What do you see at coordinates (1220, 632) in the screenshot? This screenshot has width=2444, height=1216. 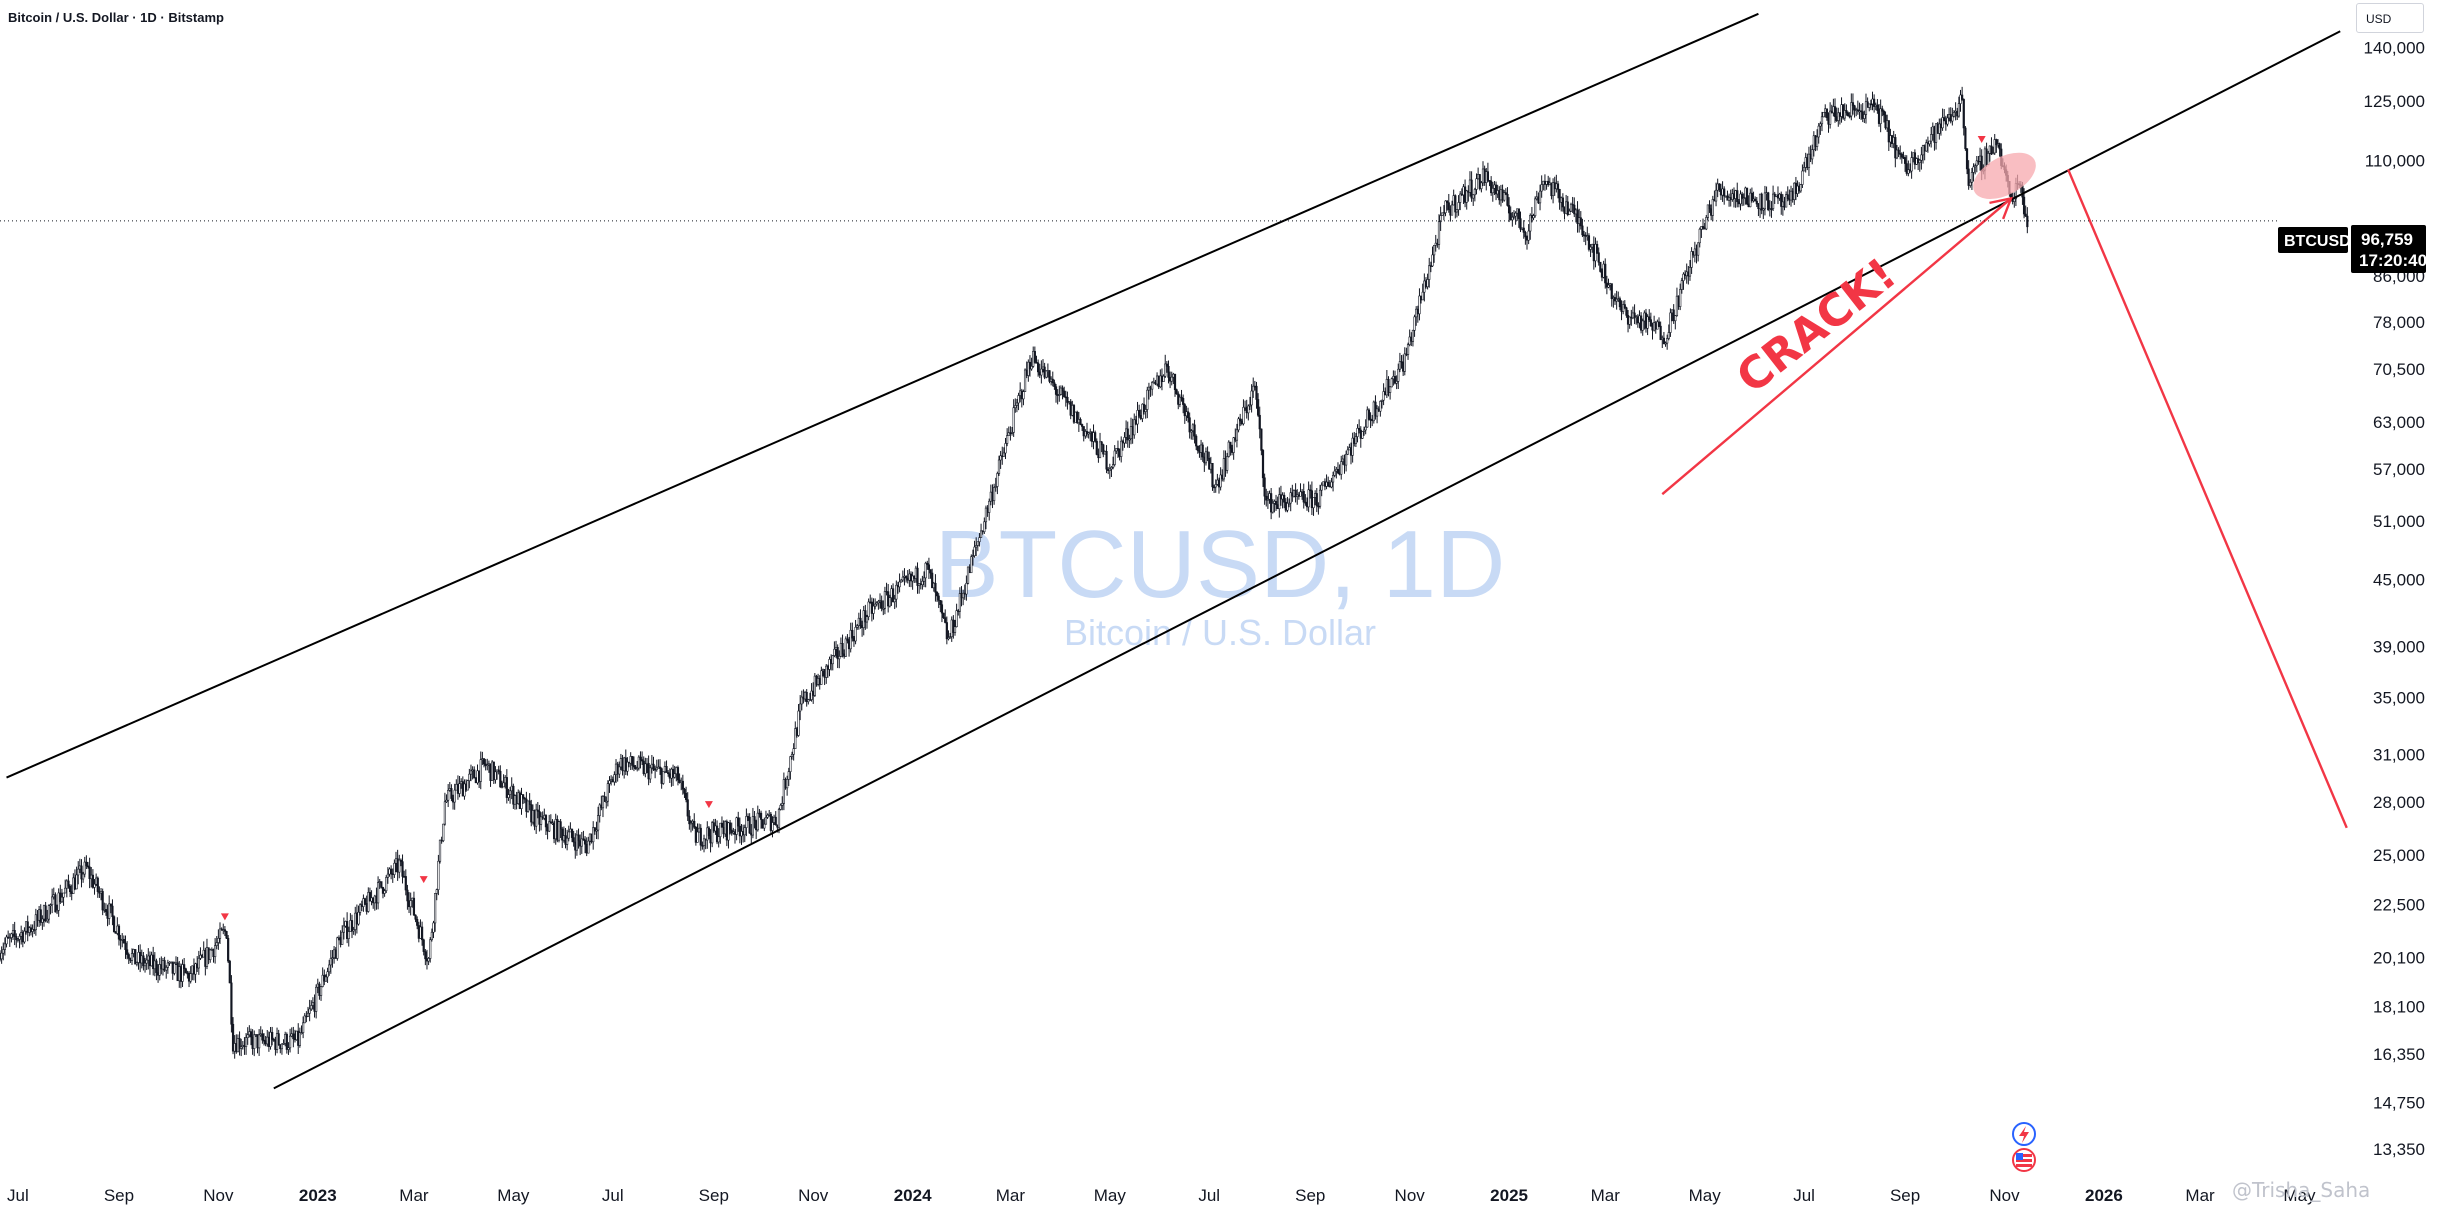 I see `watermark-name: Bitcoin / U.S. Dollar` at bounding box center [1220, 632].